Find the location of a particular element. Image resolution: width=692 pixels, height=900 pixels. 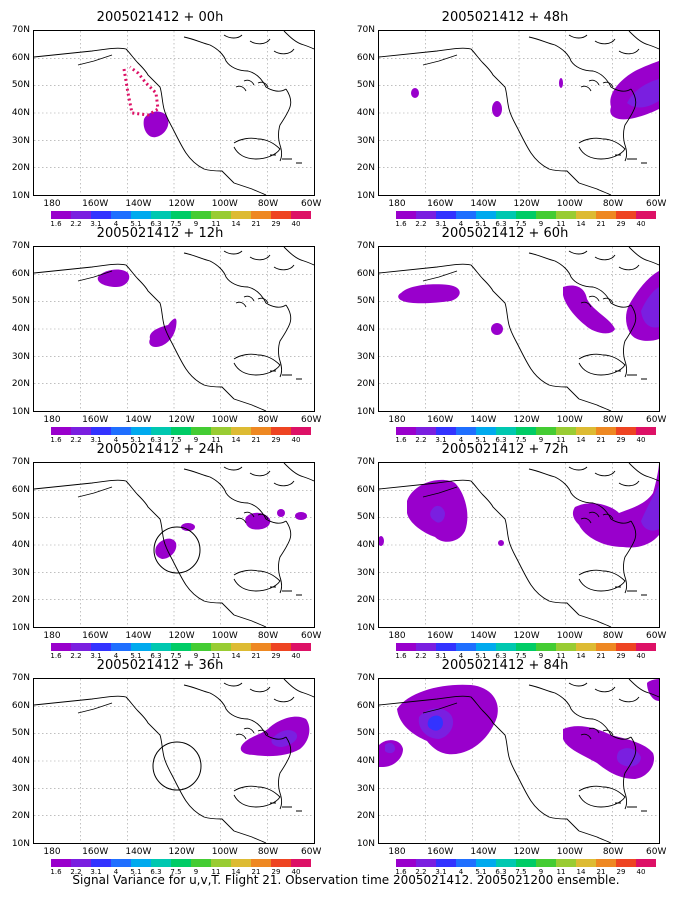

x-tick-label: 180 is located at coordinates (52, 420).